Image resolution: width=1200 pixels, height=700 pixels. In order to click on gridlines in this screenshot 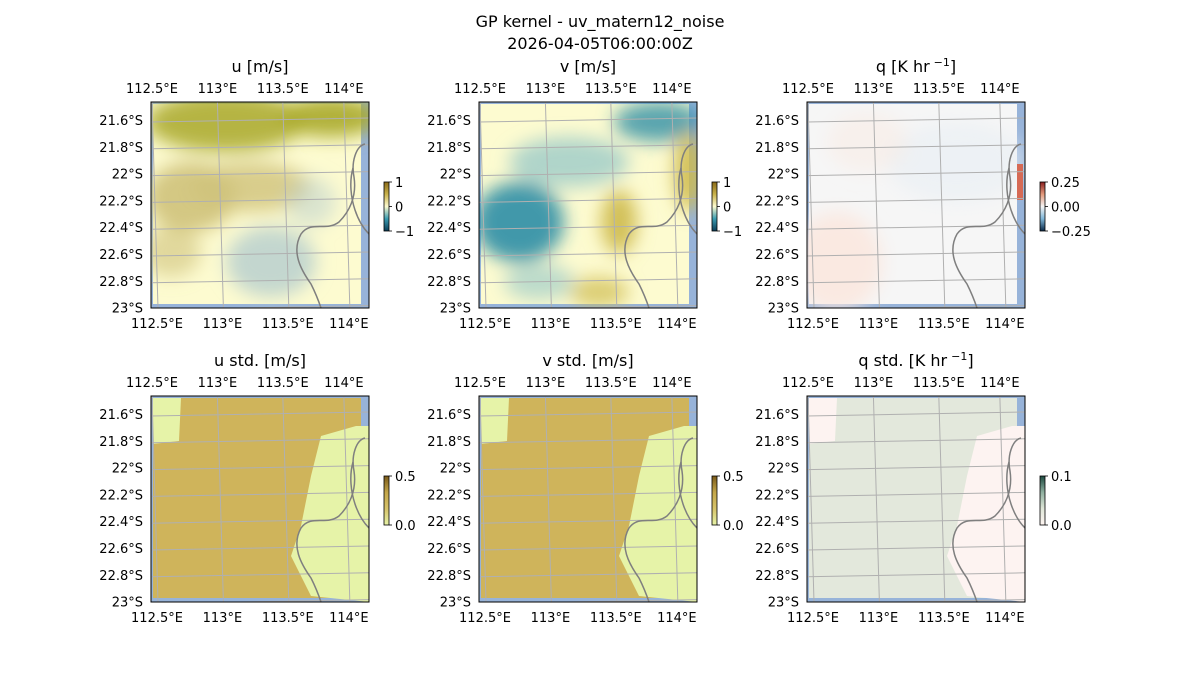, I will do `click(260, 499)`.